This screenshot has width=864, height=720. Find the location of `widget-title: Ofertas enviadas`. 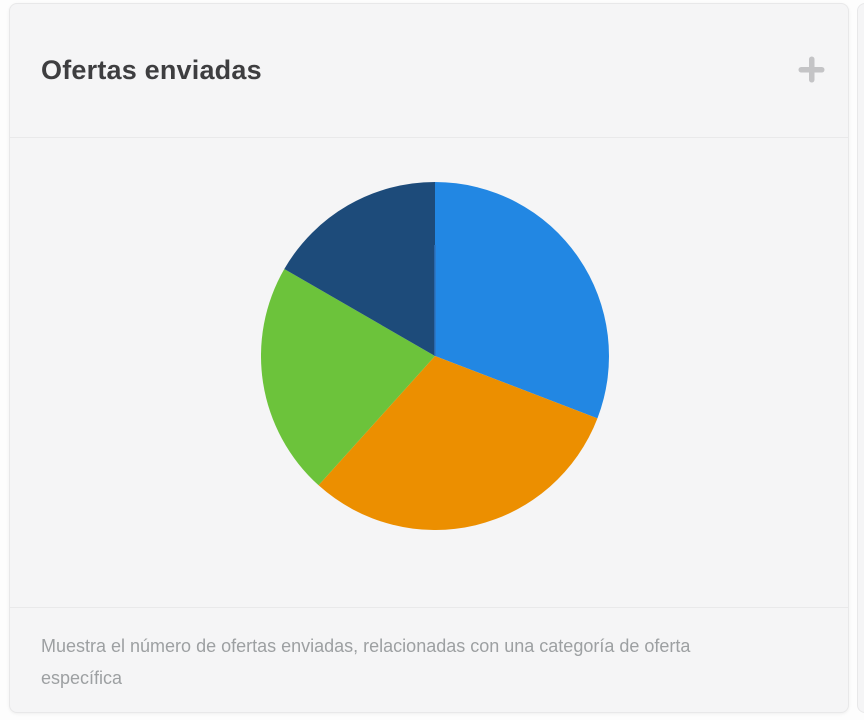

widget-title: Ofertas enviadas is located at coordinates (151, 70).